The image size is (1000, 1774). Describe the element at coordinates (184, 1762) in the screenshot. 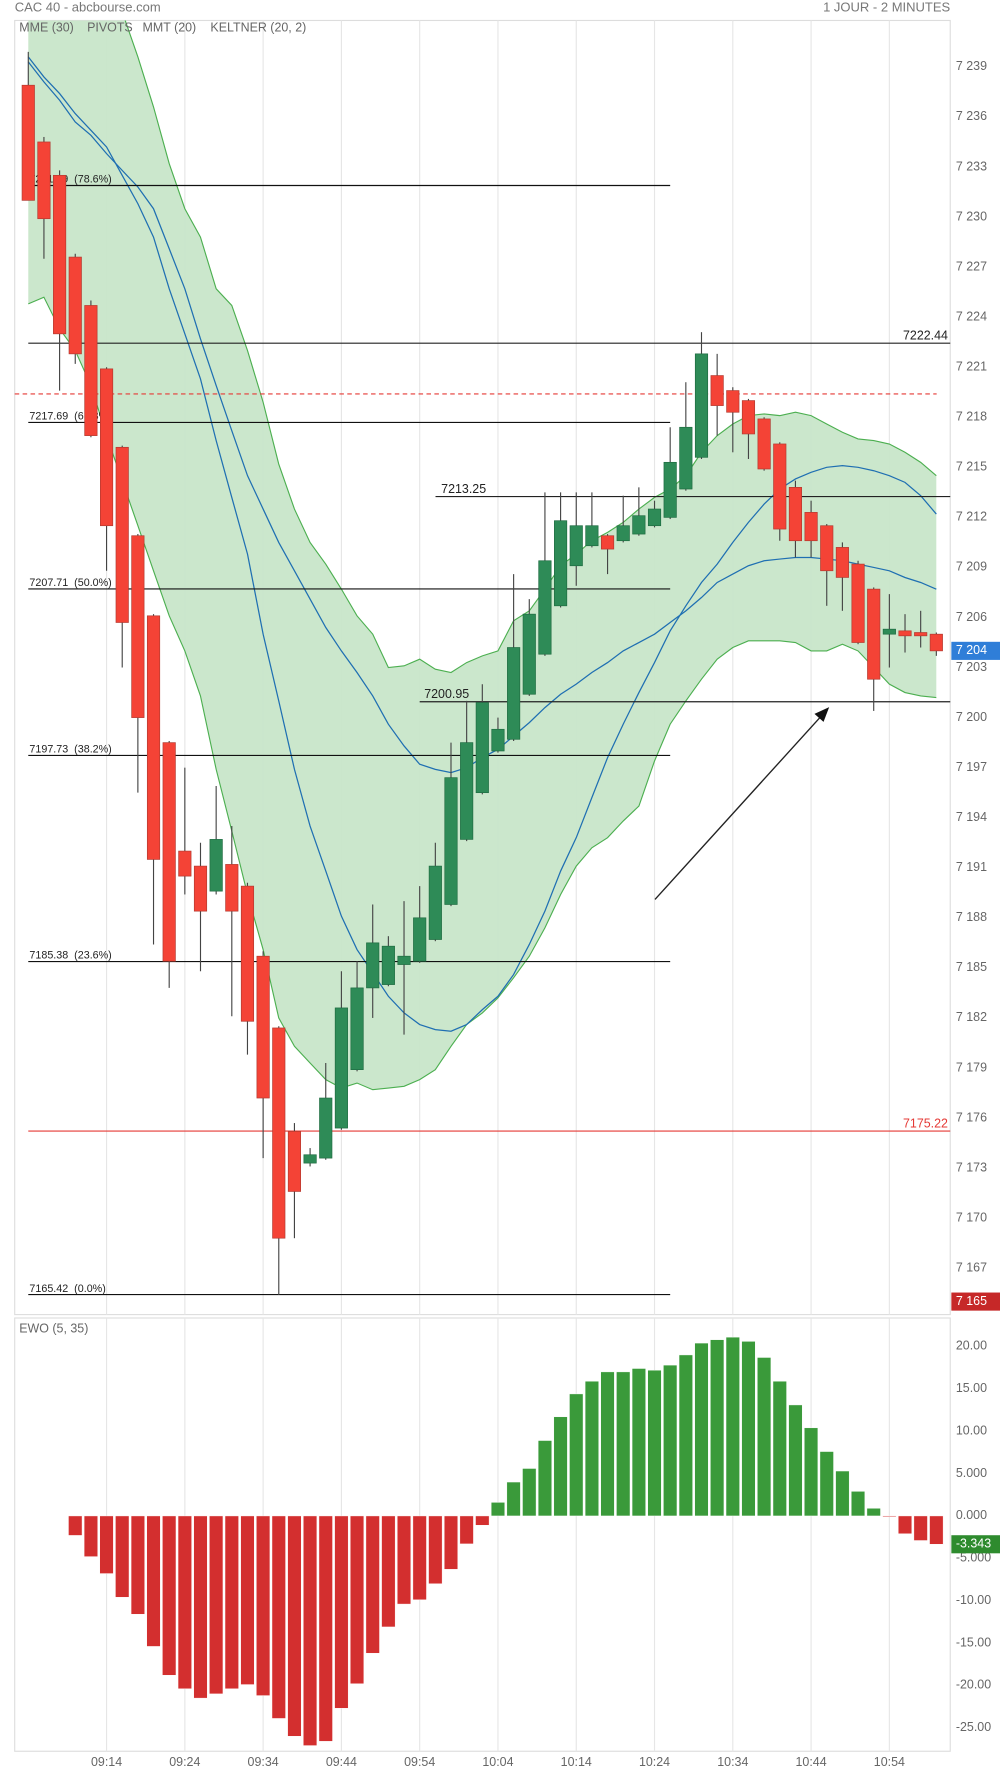

I see `x-tick-label: 09:24` at that location.